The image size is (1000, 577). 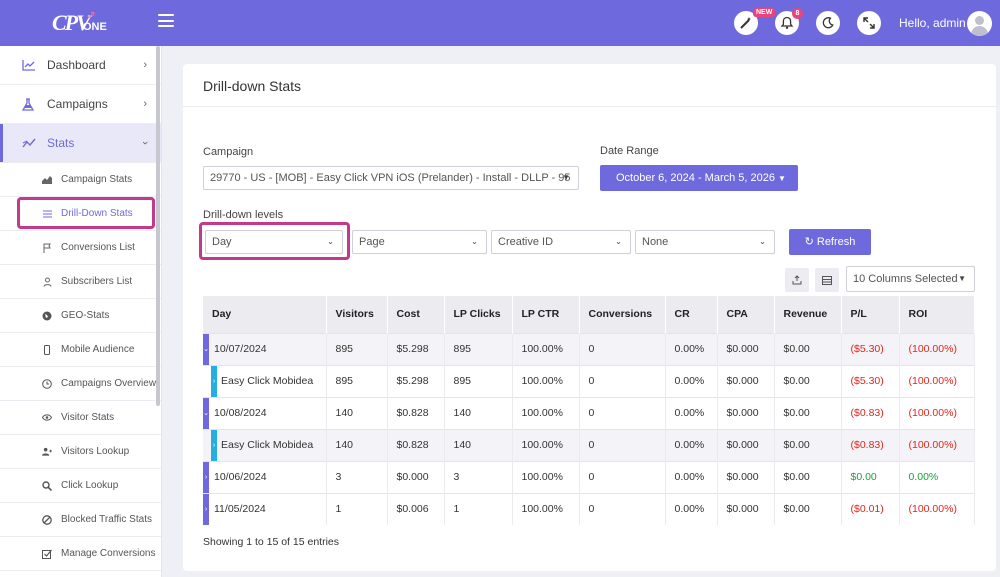 I want to click on column-header-cost: Cost, so click(x=416, y=314).